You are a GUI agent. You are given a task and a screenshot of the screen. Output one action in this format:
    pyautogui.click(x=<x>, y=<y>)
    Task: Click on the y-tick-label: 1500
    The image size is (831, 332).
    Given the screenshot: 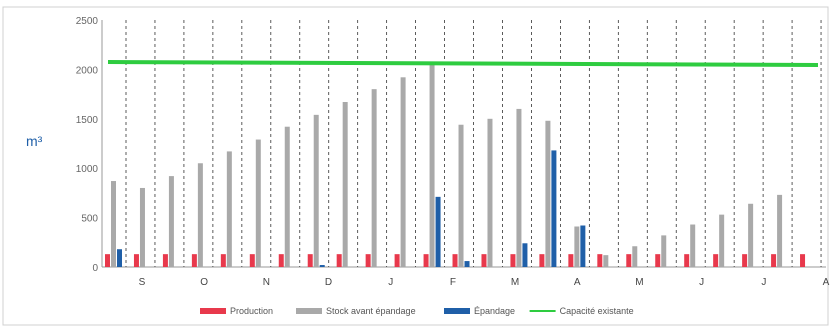 What is the action you would take?
    pyautogui.click(x=87, y=120)
    